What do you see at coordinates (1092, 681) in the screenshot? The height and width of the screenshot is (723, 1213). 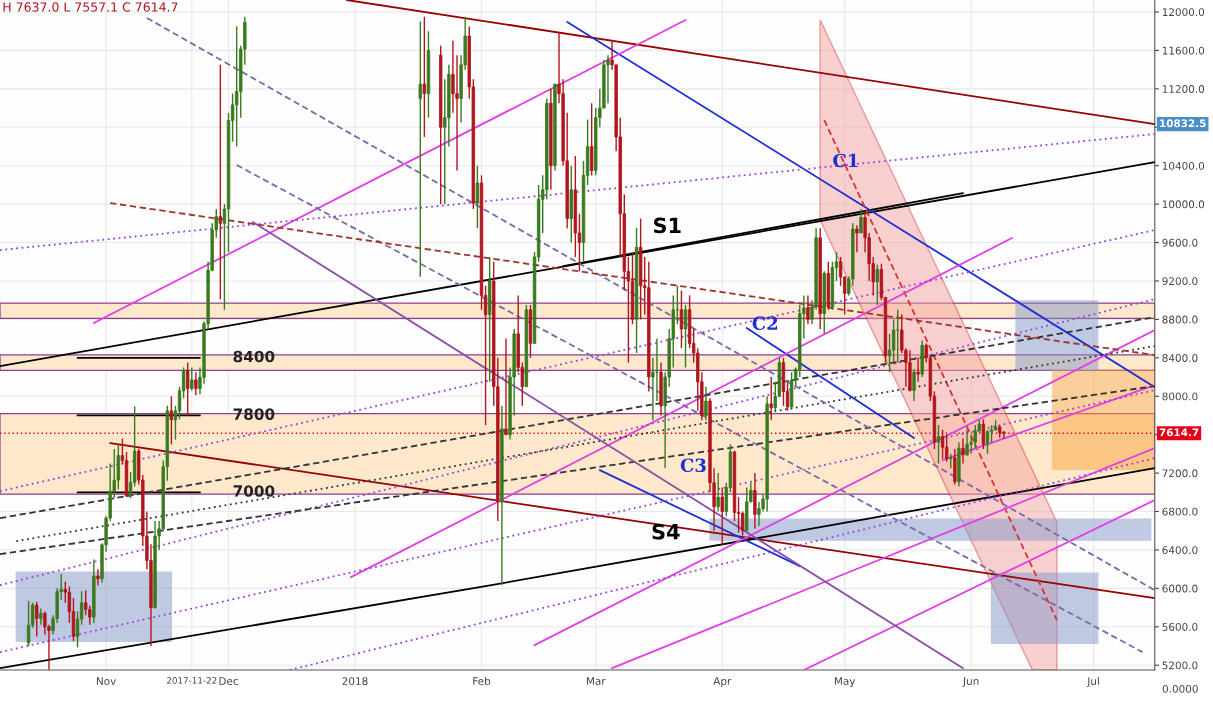 I see `x-tick-label: Jul` at bounding box center [1092, 681].